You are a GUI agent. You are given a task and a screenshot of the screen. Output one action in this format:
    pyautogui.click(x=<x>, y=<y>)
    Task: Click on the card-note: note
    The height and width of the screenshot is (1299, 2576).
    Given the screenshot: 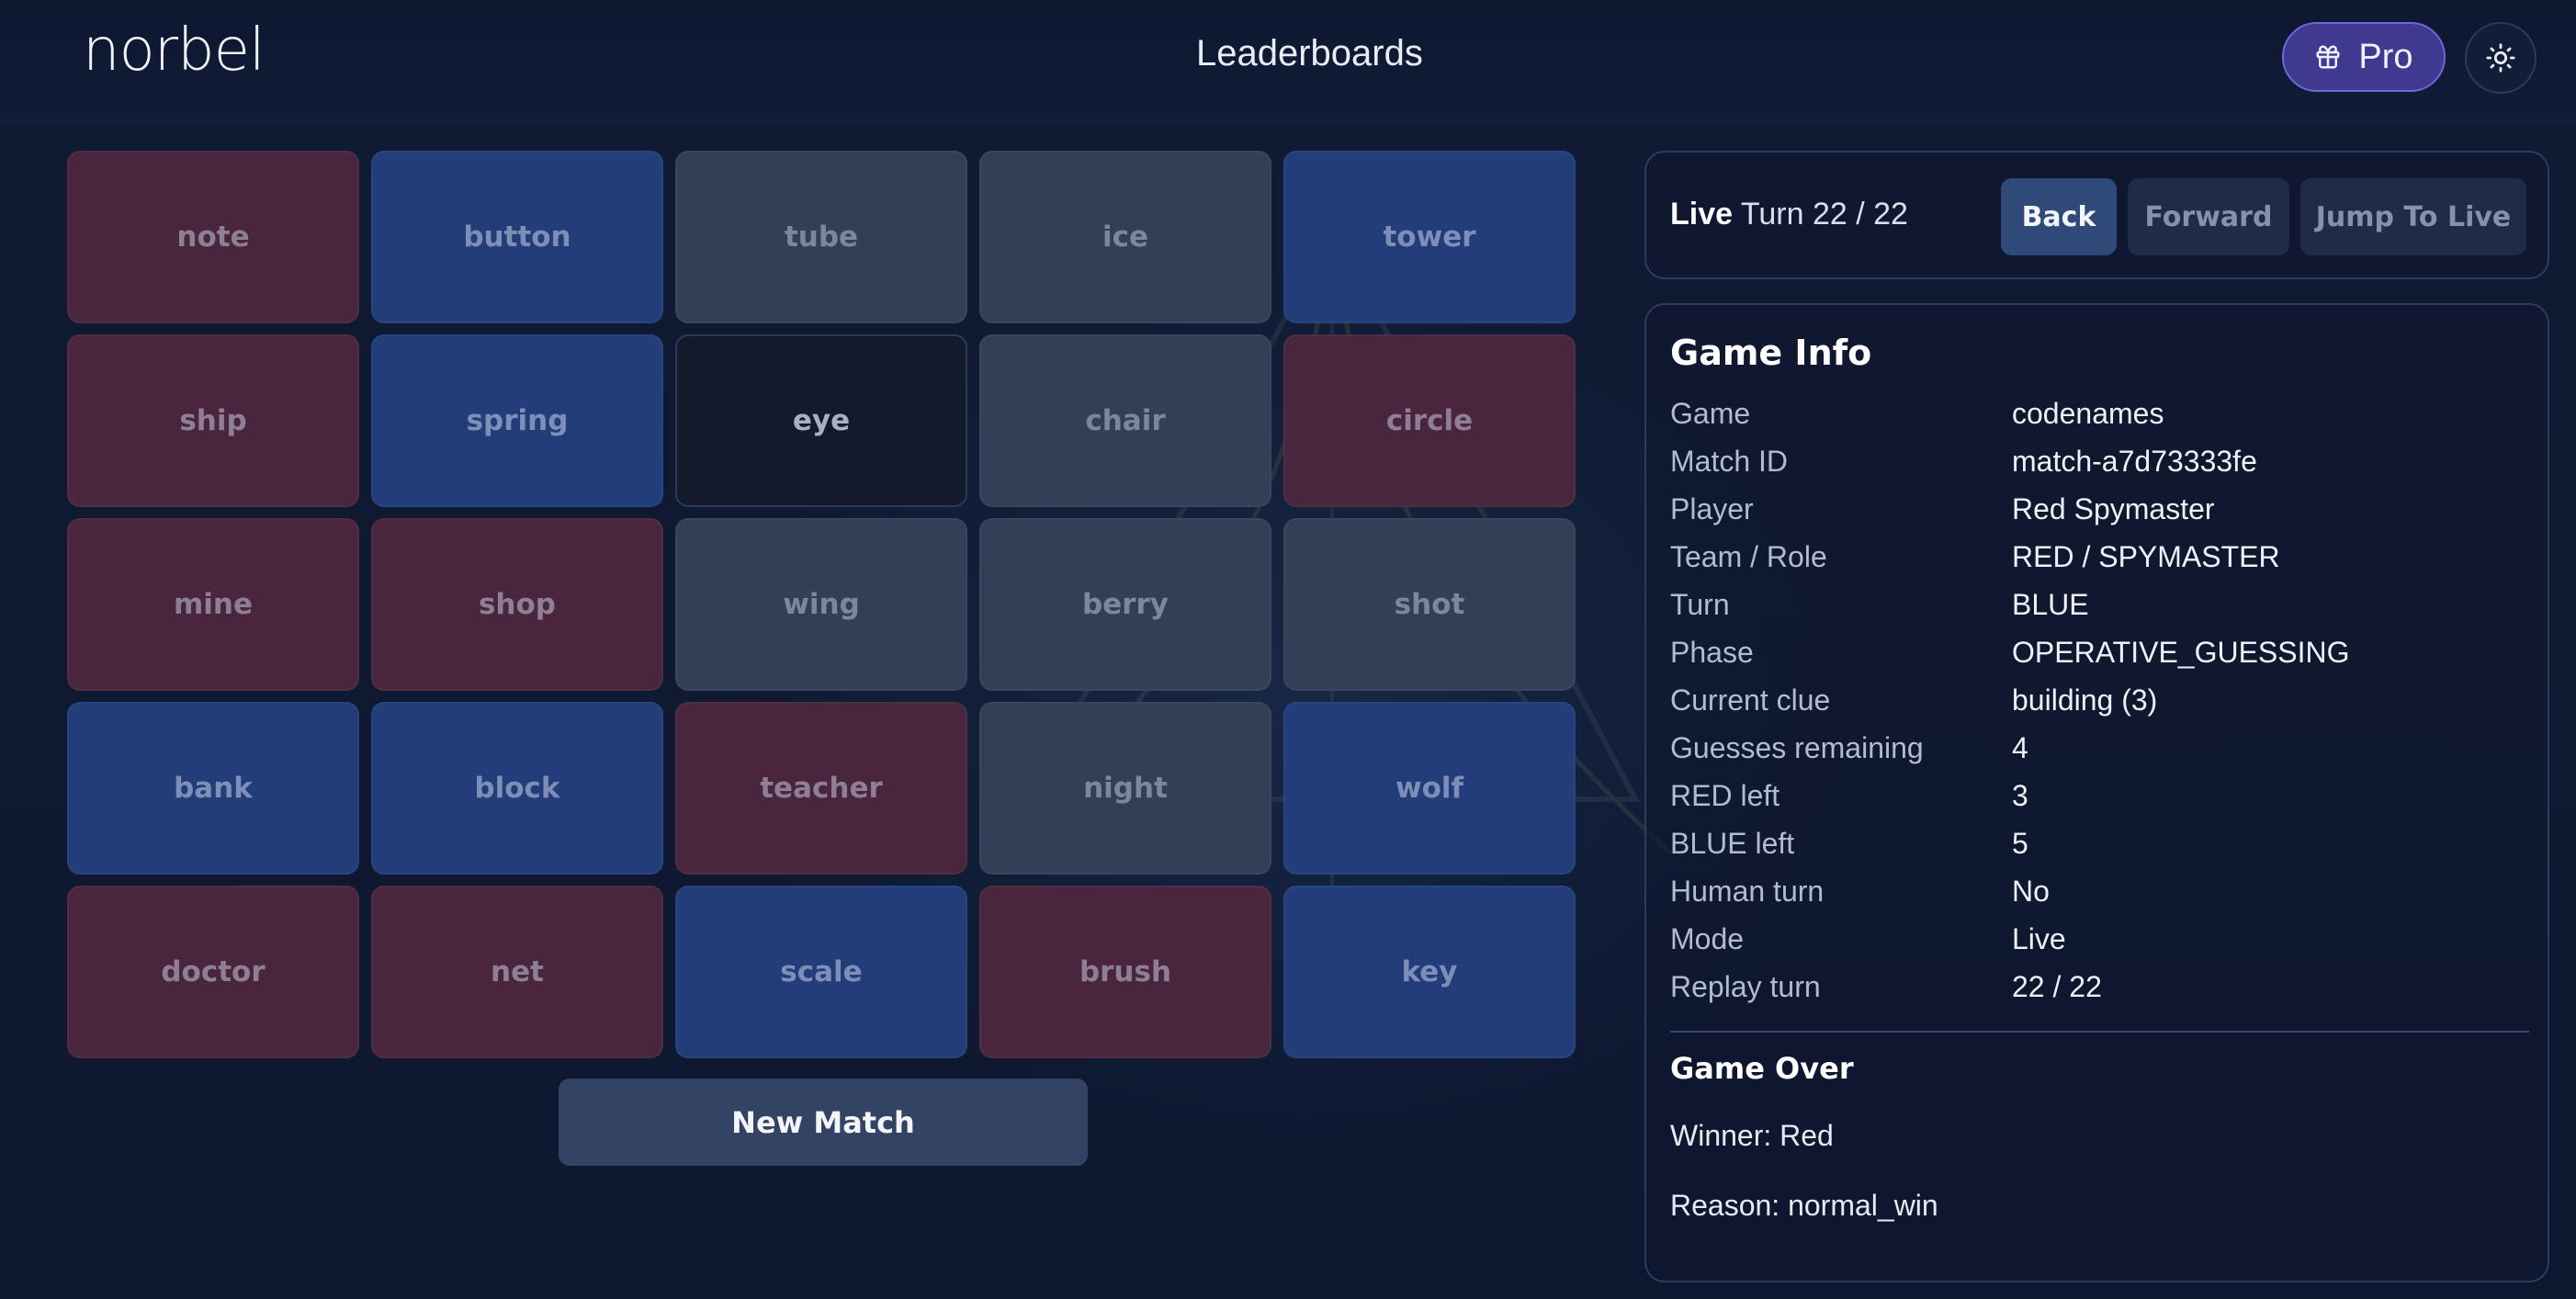 What is the action you would take?
    pyautogui.click(x=213, y=237)
    